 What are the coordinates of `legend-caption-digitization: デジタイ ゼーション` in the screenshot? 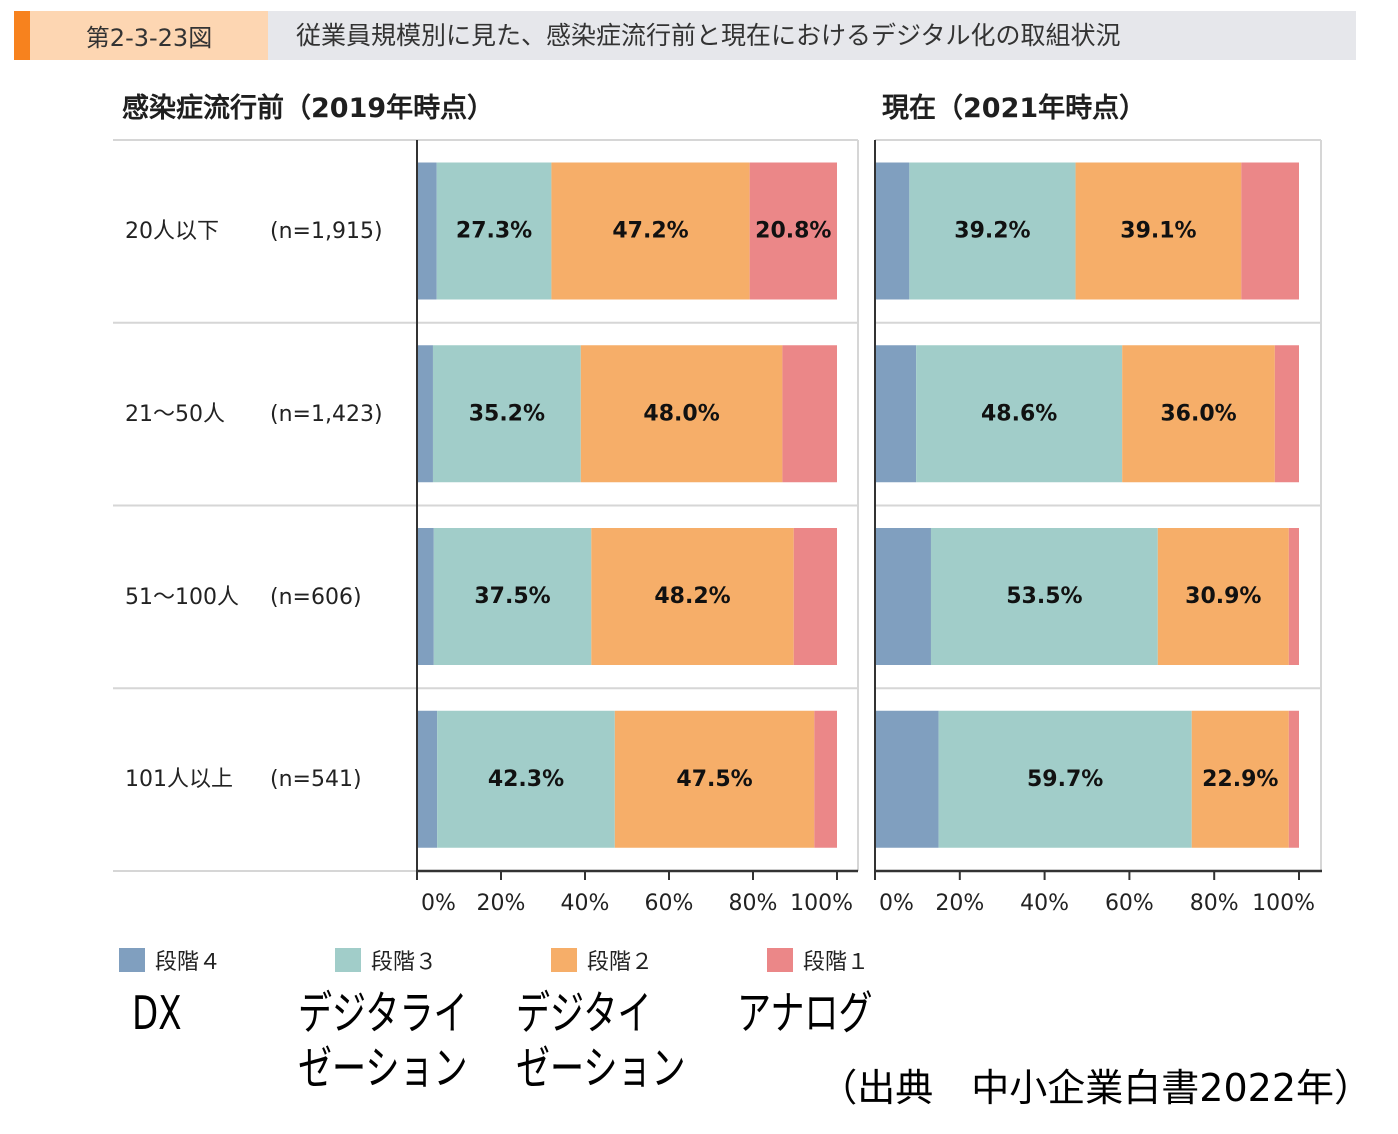 It's located at (601, 1041).